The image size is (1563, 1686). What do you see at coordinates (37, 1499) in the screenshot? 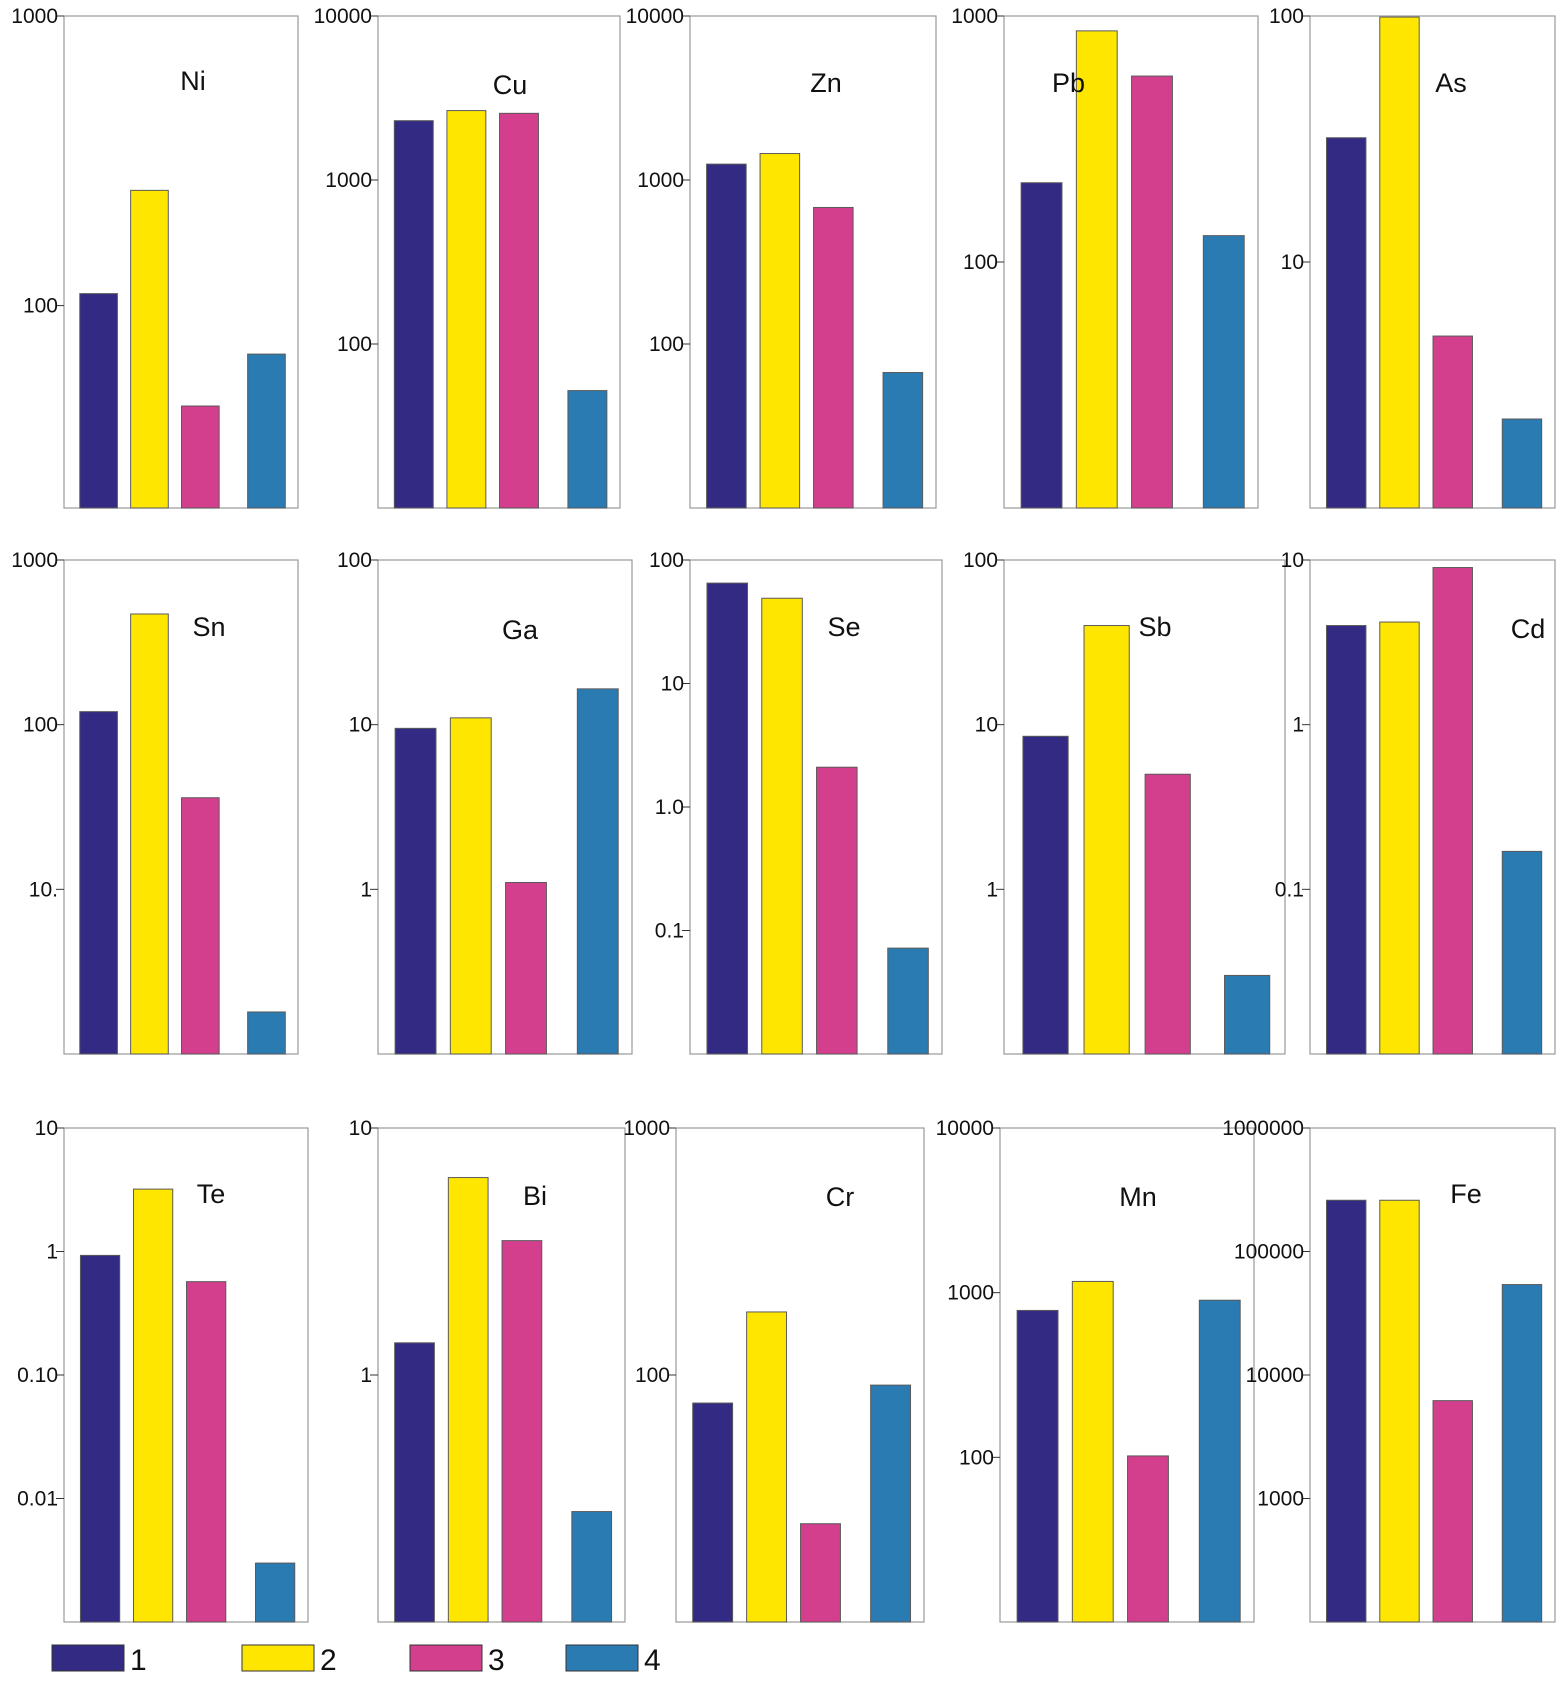
I see `y-tick-label: 0.01` at bounding box center [37, 1499].